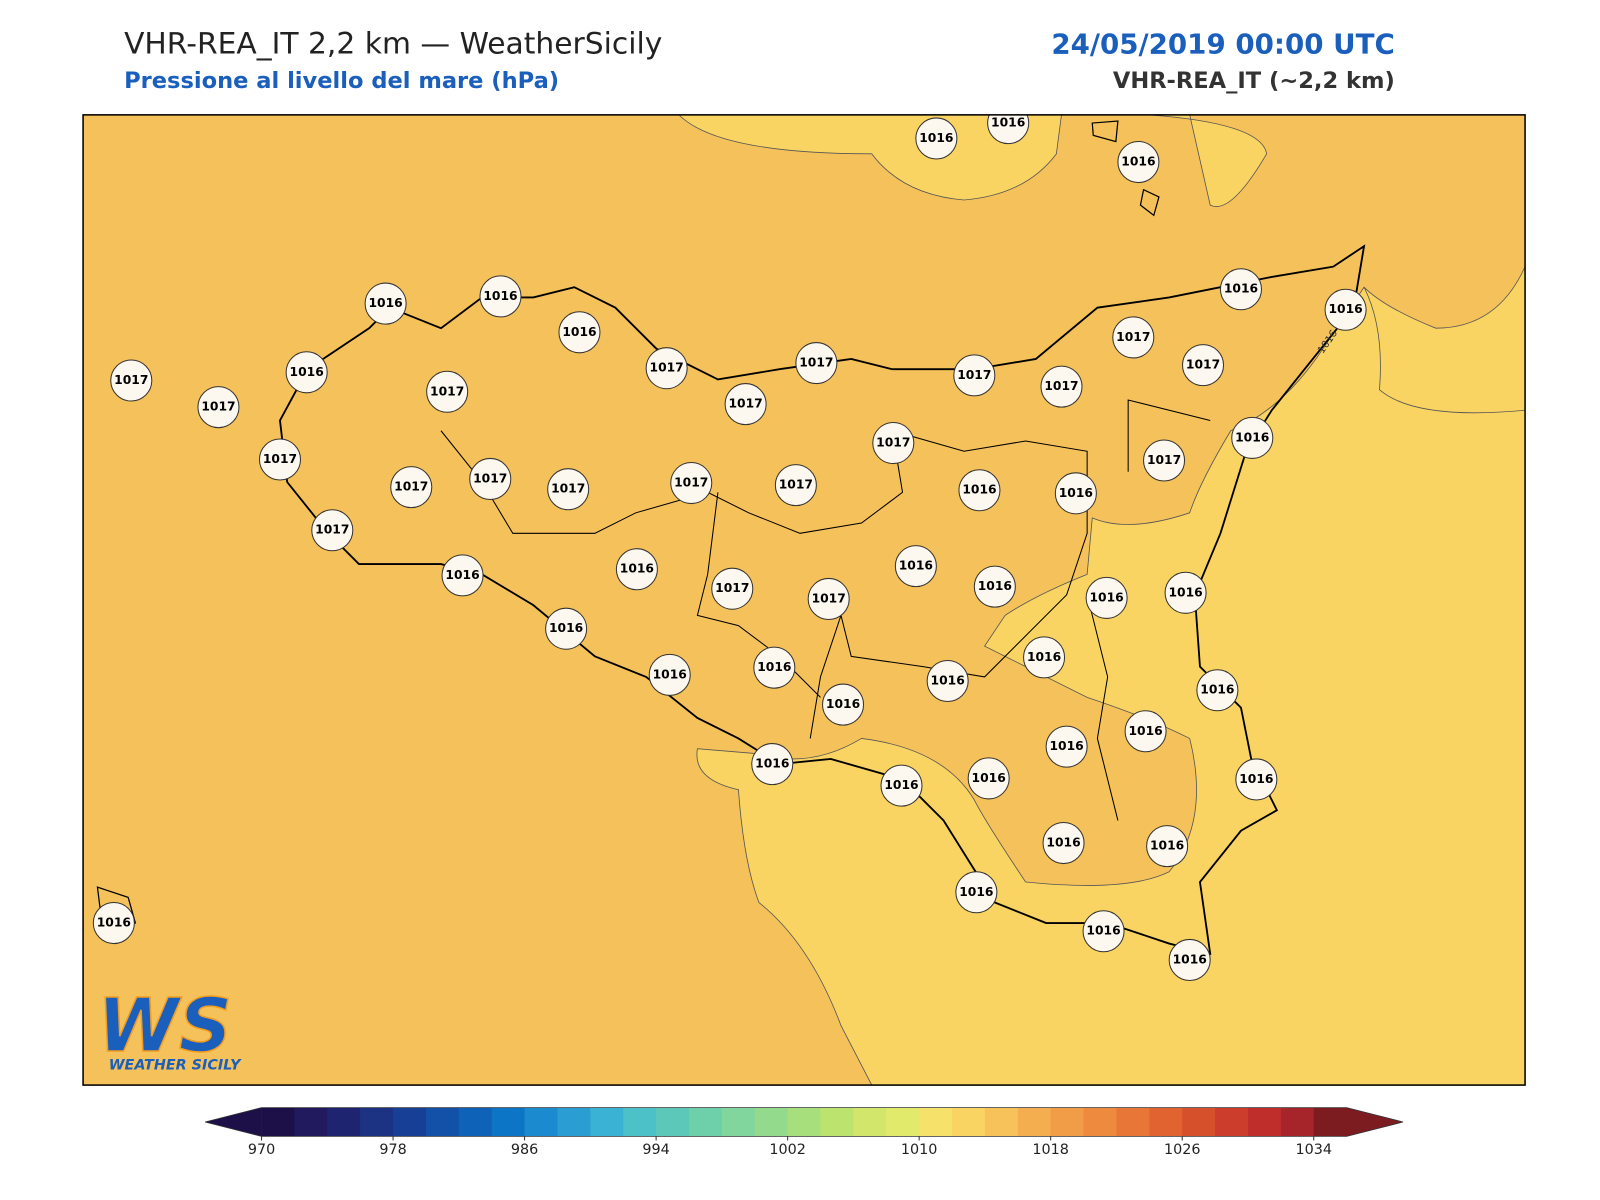  Describe the element at coordinates (1313, 1150) in the screenshot. I see `colorbar-tick-label: 1034` at that location.